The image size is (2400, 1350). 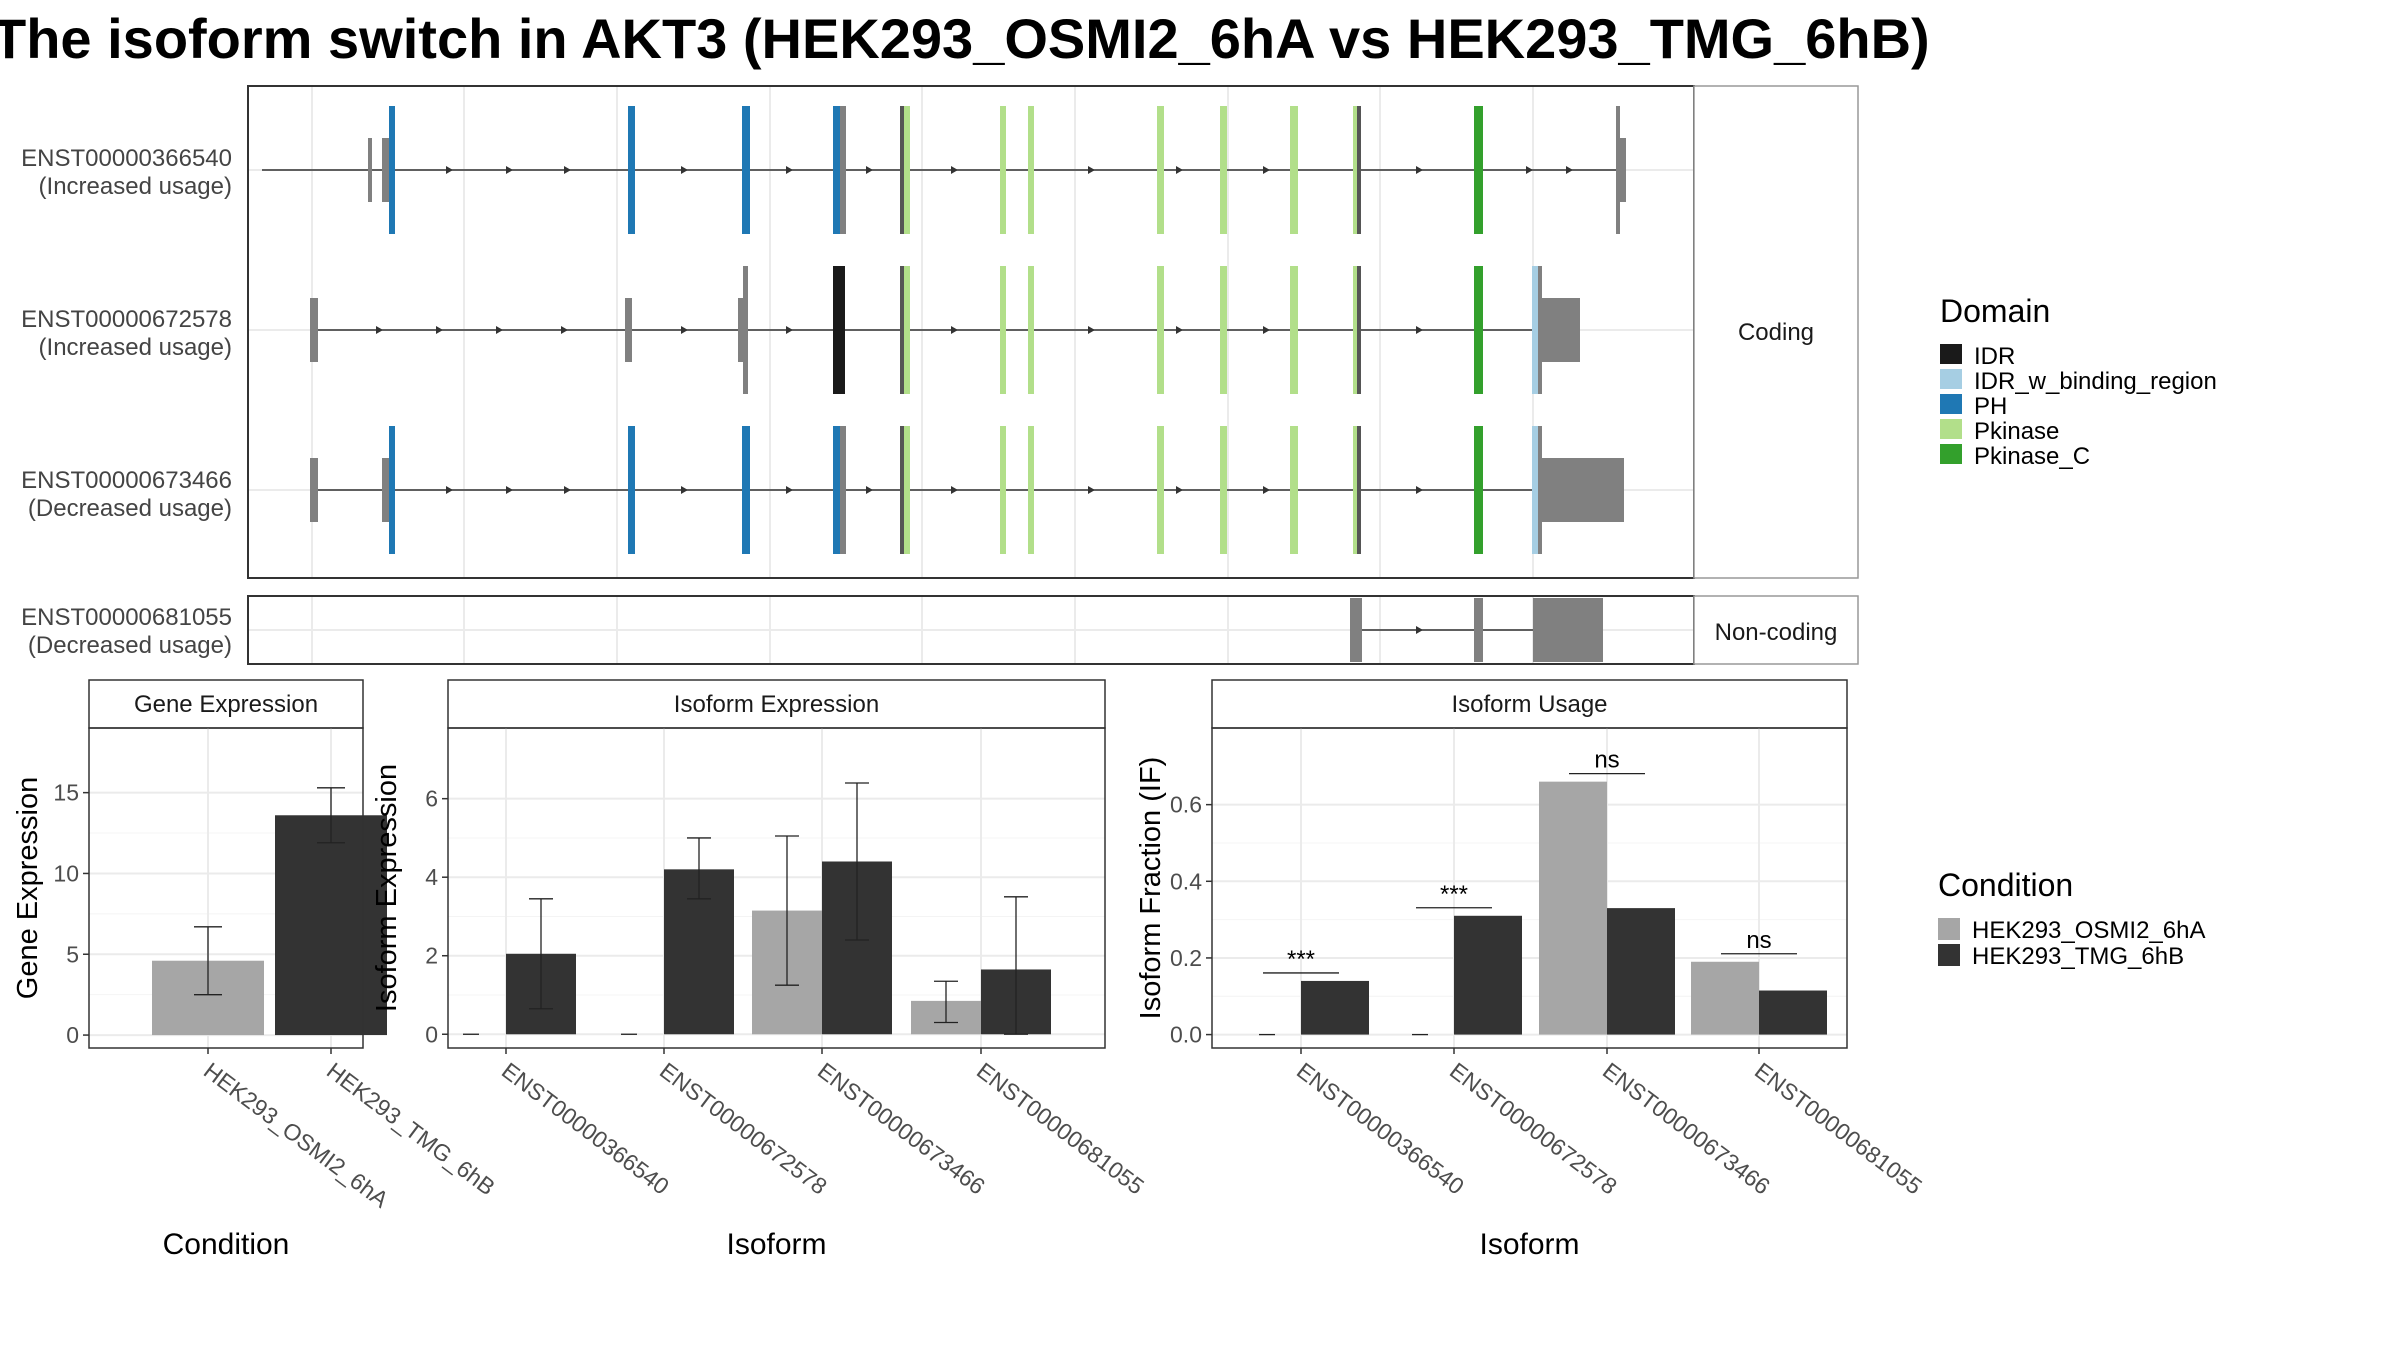 What do you see at coordinates (66, 873) in the screenshot?
I see `y-tick-label: 10` at bounding box center [66, 873].